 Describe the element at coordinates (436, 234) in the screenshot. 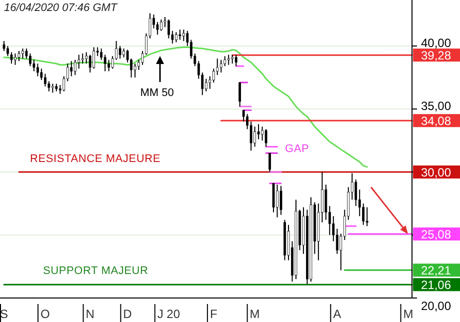

I see `data-label: 25,08` at that location.